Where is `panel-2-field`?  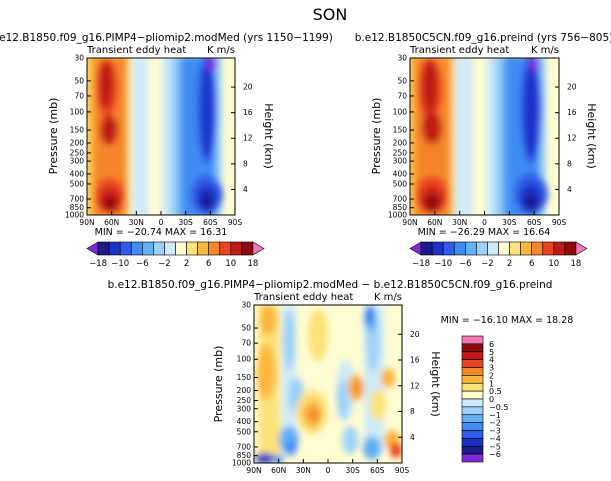
panel-2-field is located at coordinates (484, 136).